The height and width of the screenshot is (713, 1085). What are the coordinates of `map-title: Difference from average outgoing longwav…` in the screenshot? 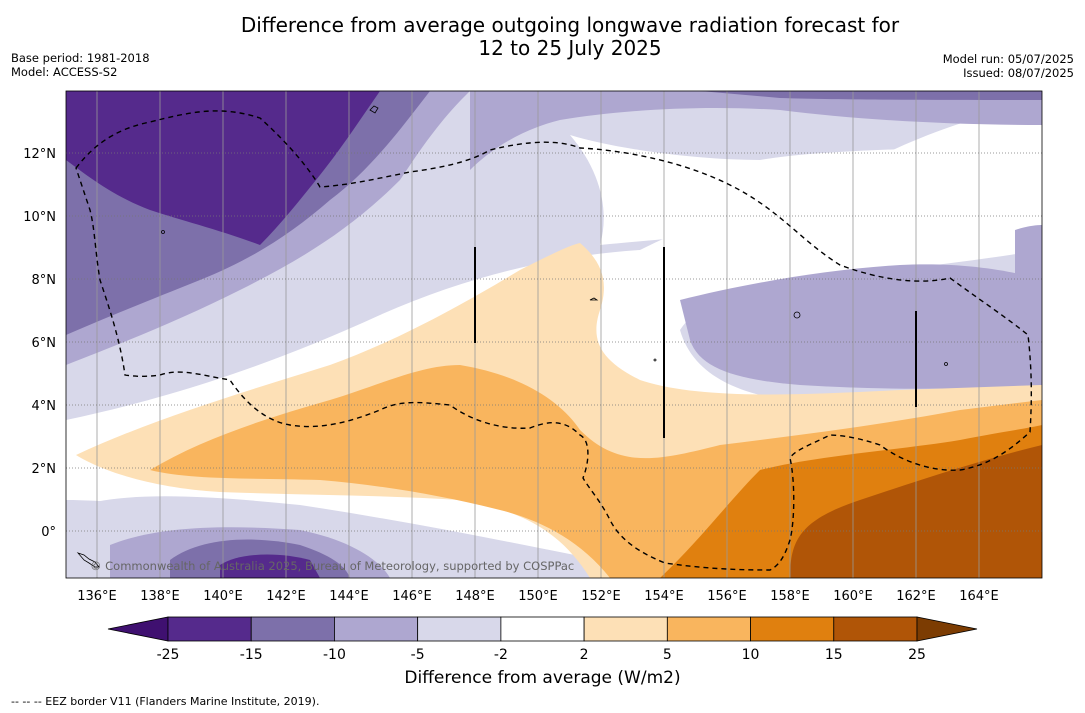 It's located at (542, 37).